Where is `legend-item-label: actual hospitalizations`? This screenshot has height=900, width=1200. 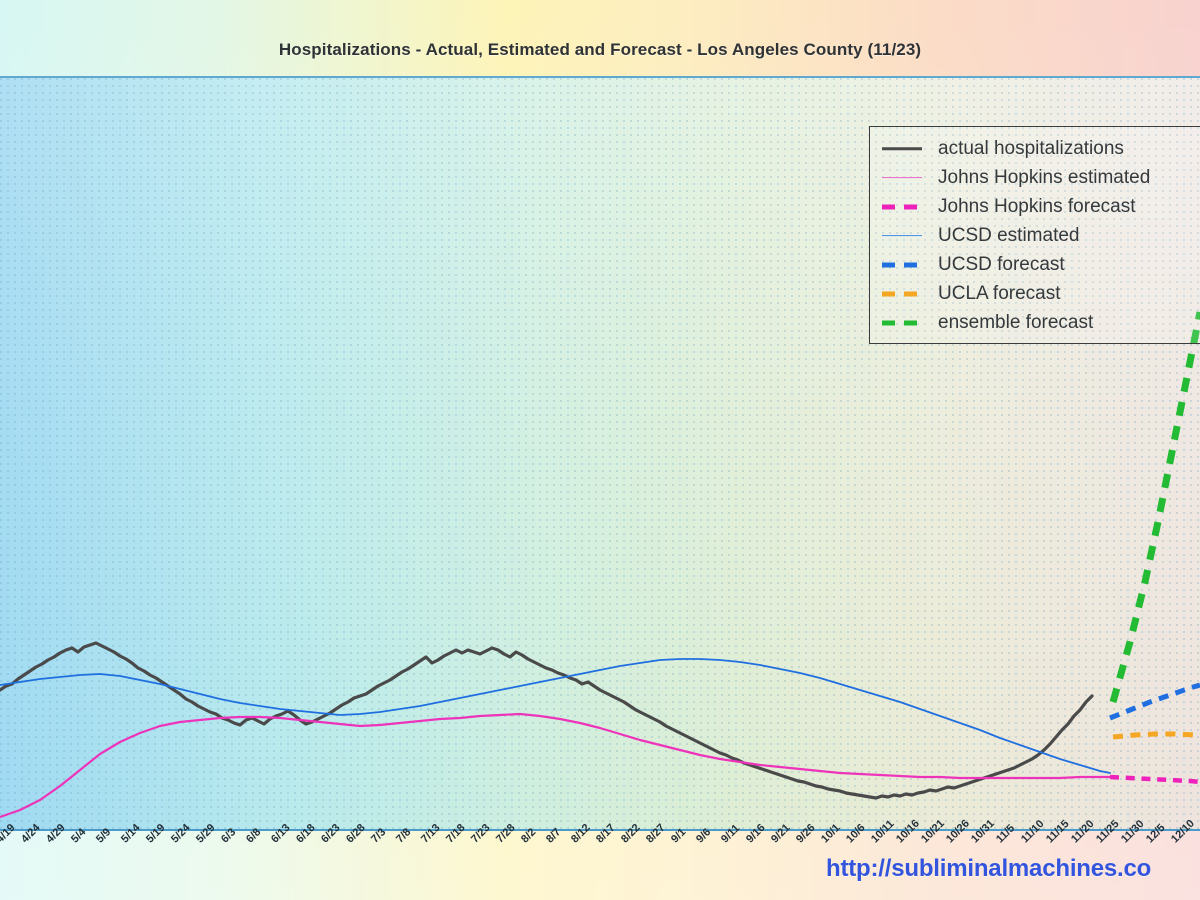 legend-item-label: actual hospitalizations is located at coordinates (1031, 148).